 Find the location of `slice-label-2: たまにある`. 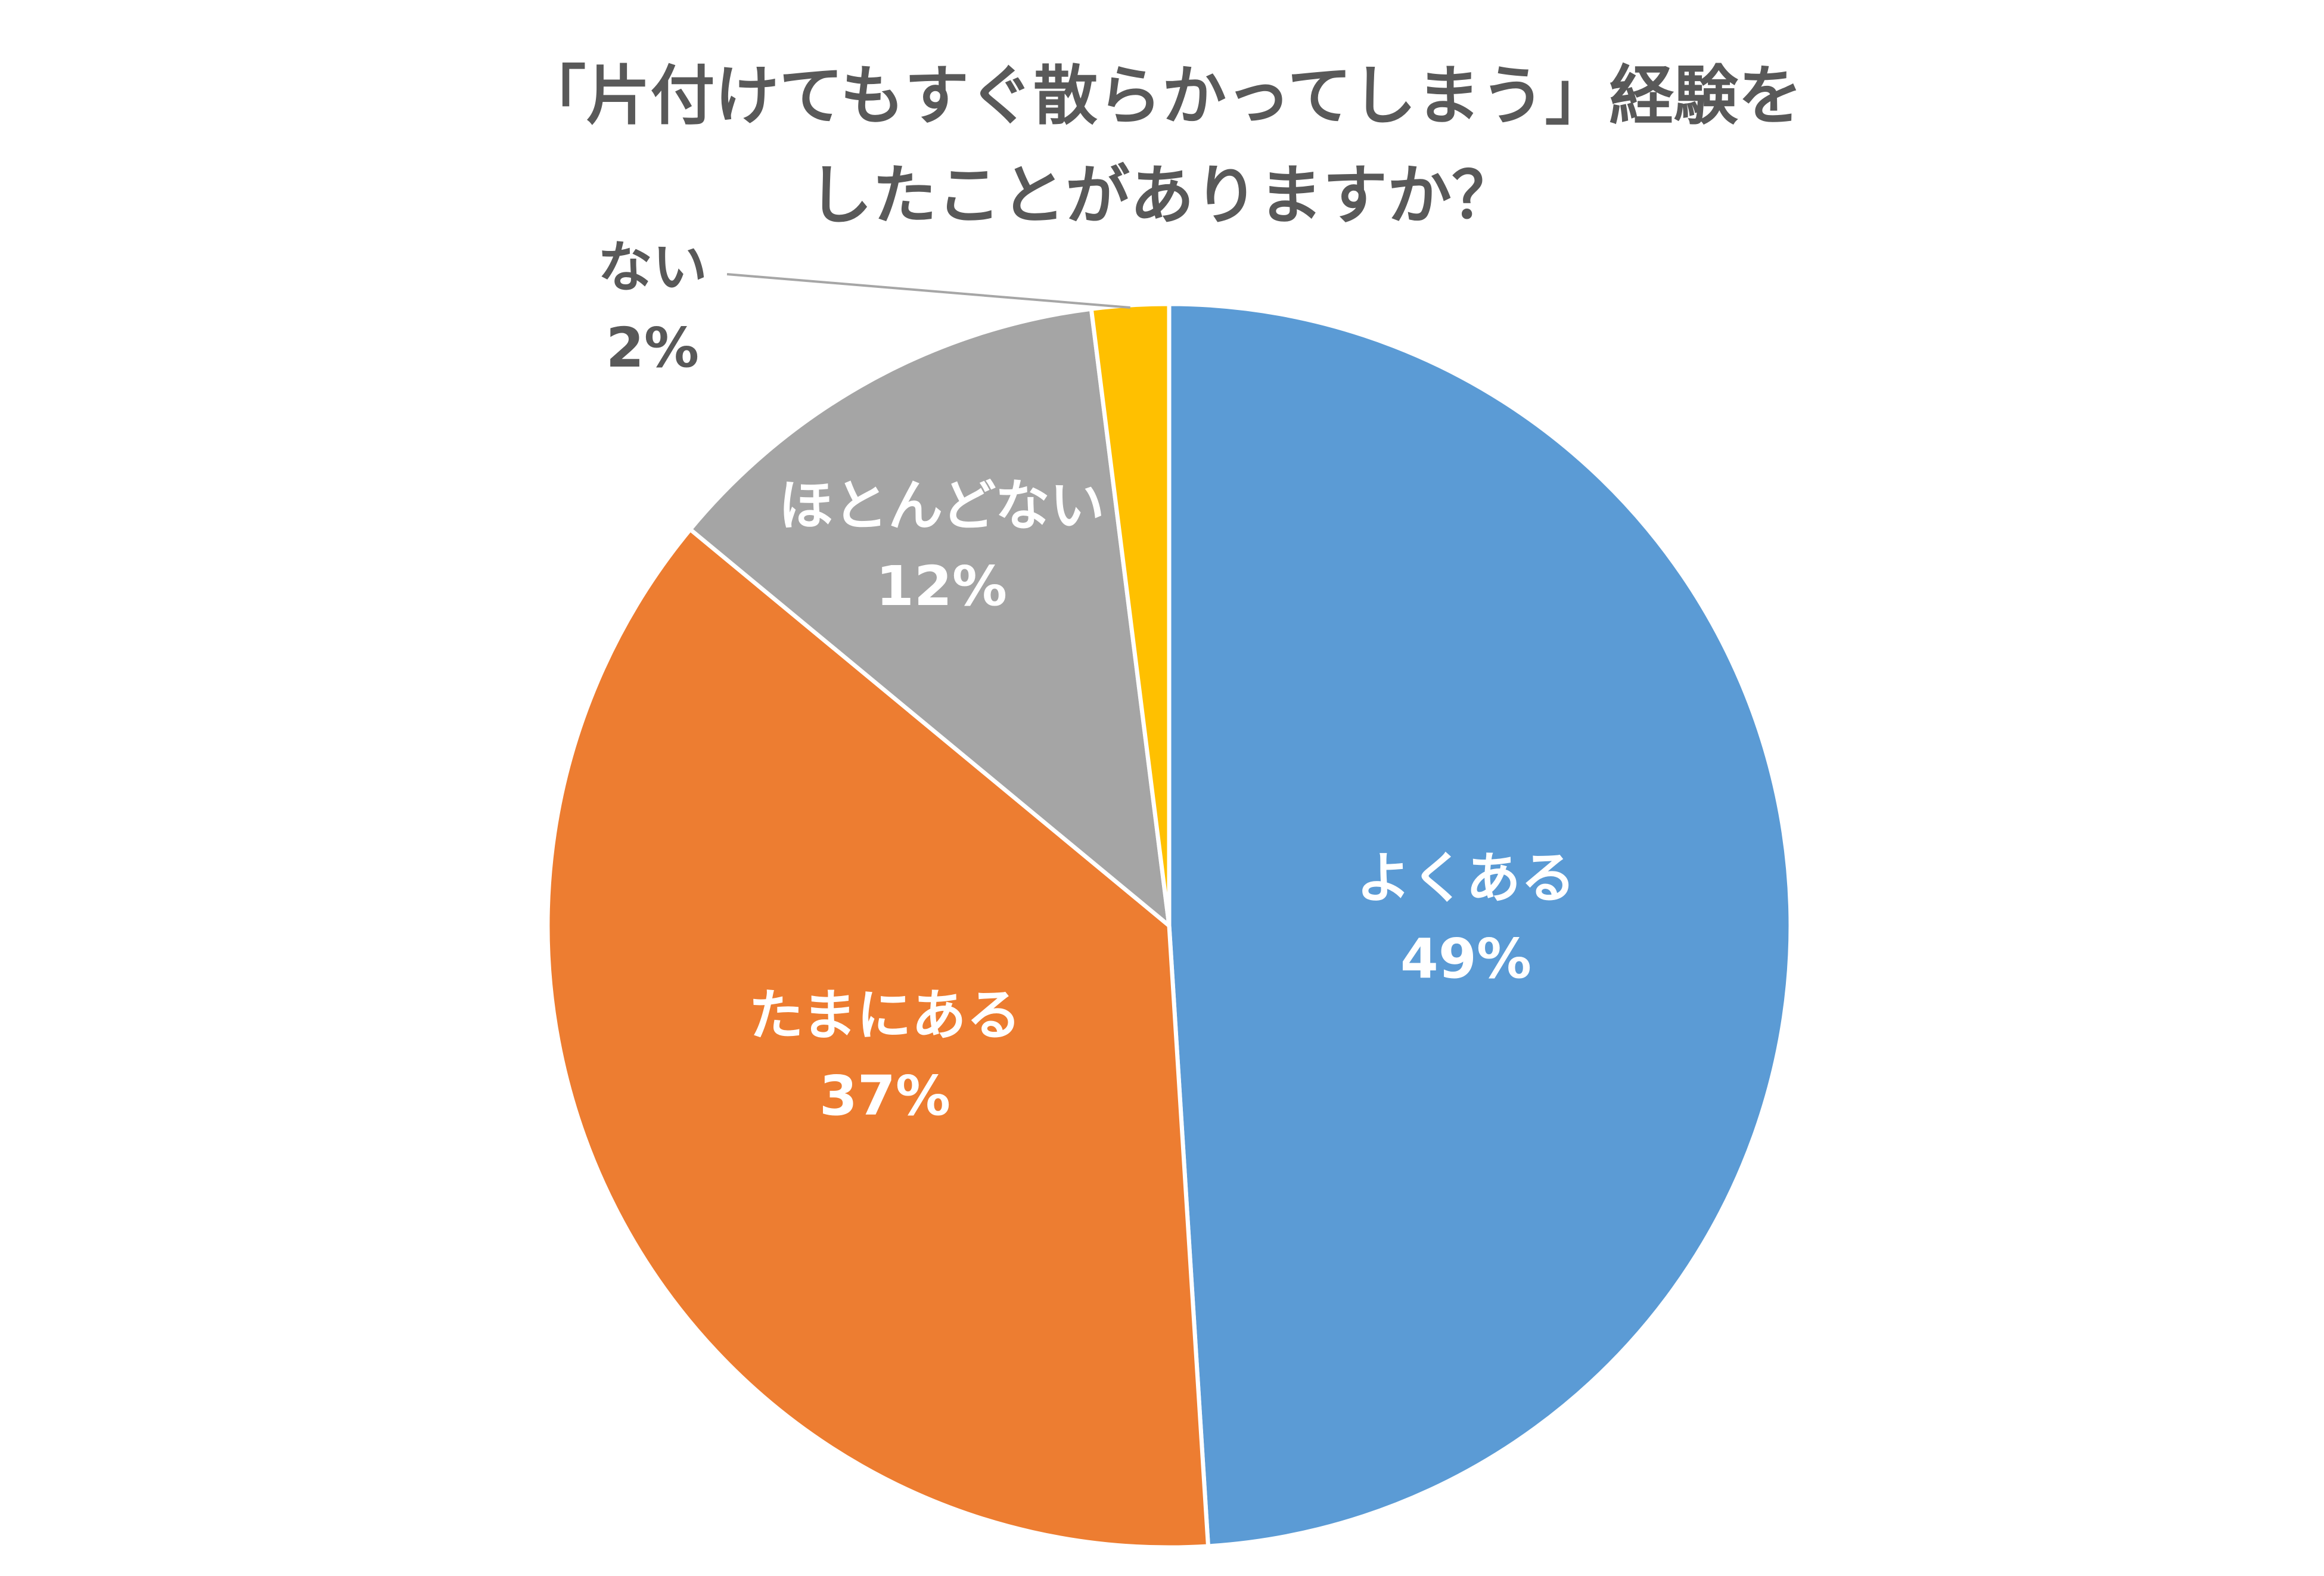

slice-label-2: たまにある is located at coordinates (884, 1015).